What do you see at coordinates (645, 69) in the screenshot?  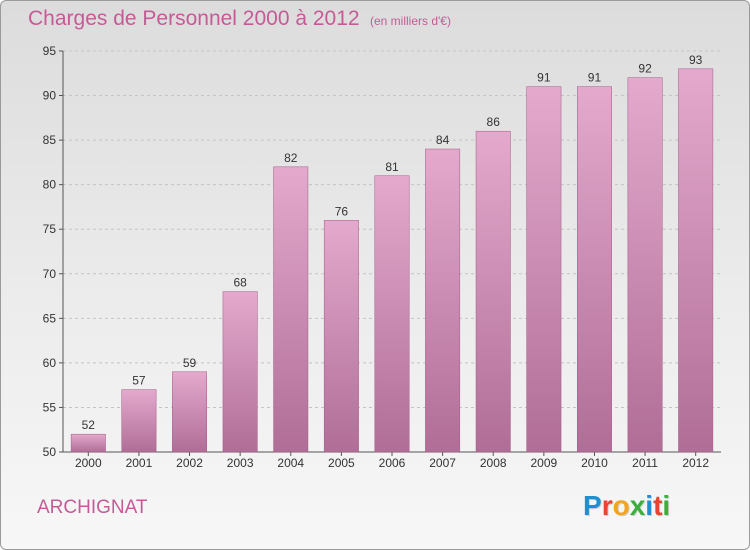 I see `data-label: 92` at bounding box center [645, 69].